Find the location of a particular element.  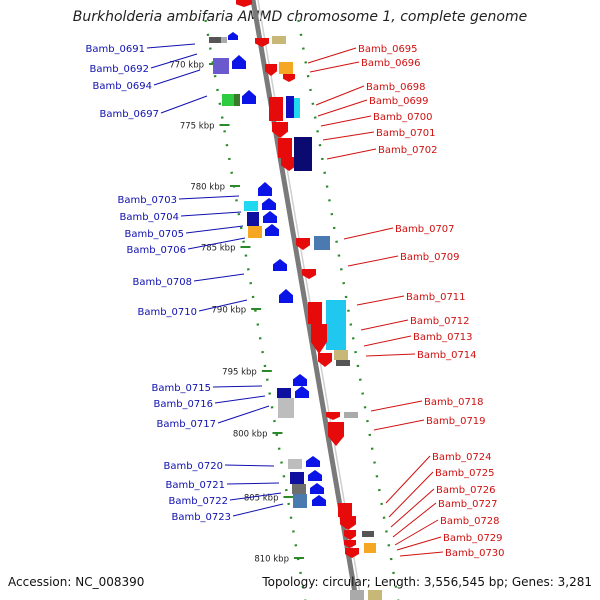

tick-label: 790 kbp is located at coordinates (229, 311).